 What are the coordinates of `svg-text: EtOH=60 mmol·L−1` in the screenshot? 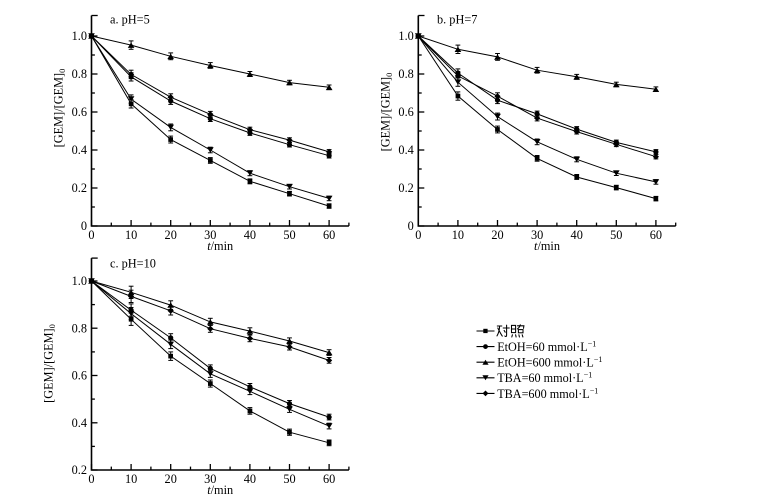 It's located at (546, 347).